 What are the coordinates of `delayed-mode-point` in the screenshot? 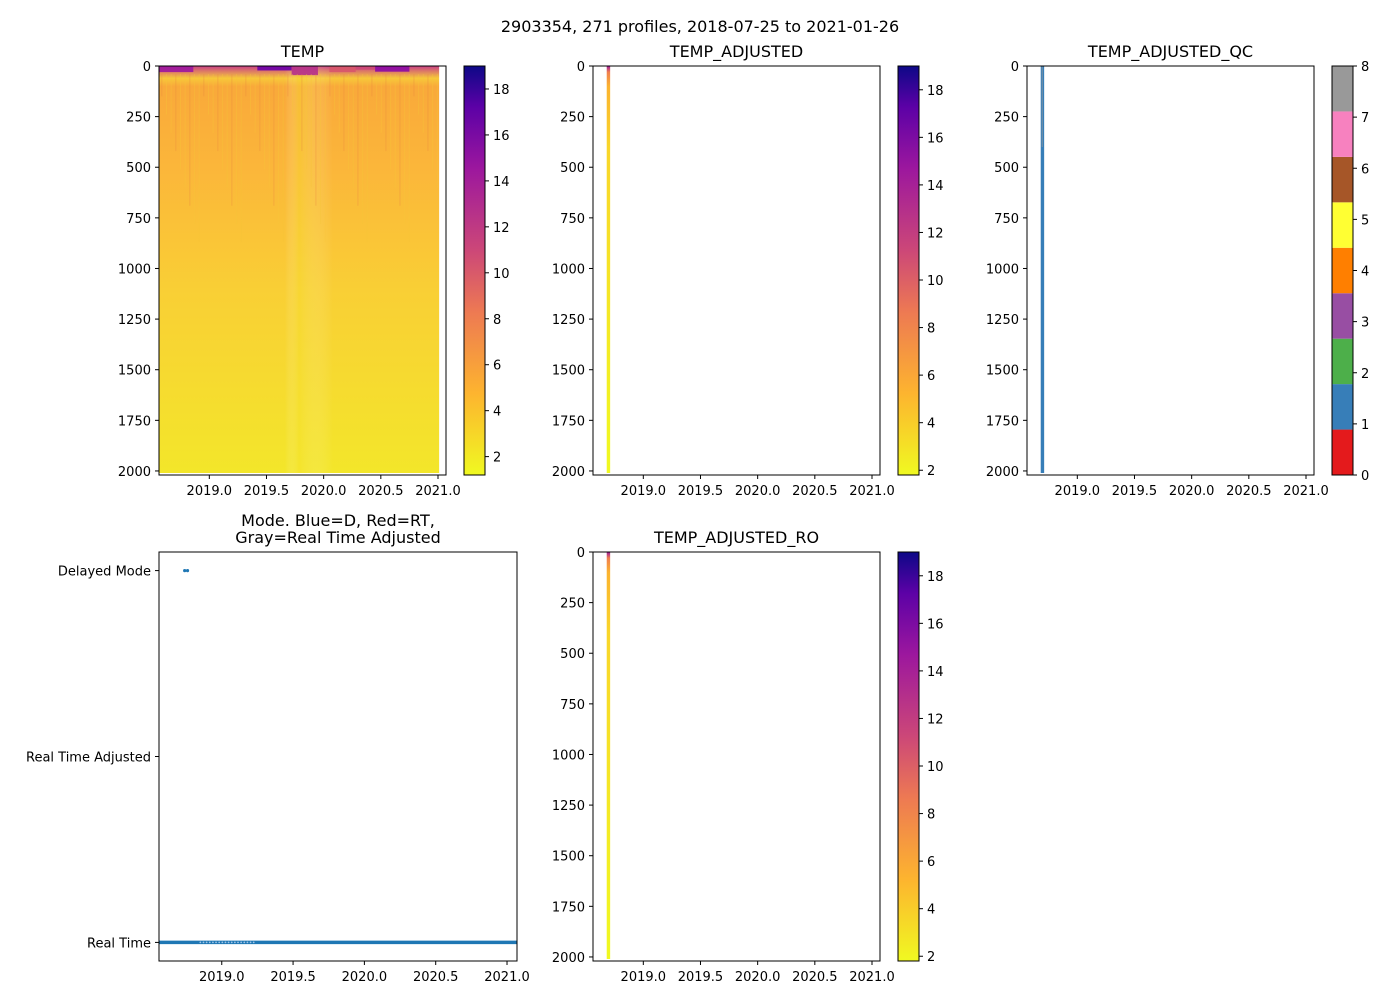 It's located at (187, 570).